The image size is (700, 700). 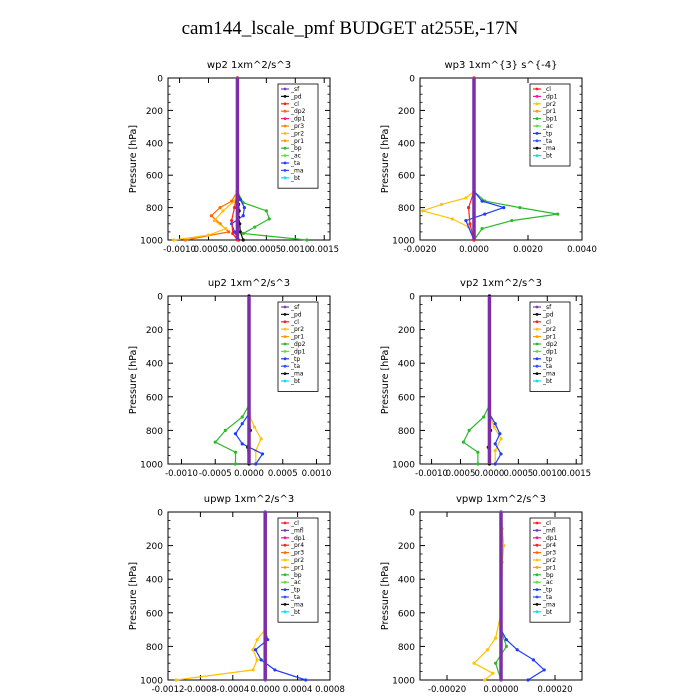 What do you see at coordinates (549, 530) in the screenshot?
I see `legend-entry: _mfl` at bounding box center [549, 530].